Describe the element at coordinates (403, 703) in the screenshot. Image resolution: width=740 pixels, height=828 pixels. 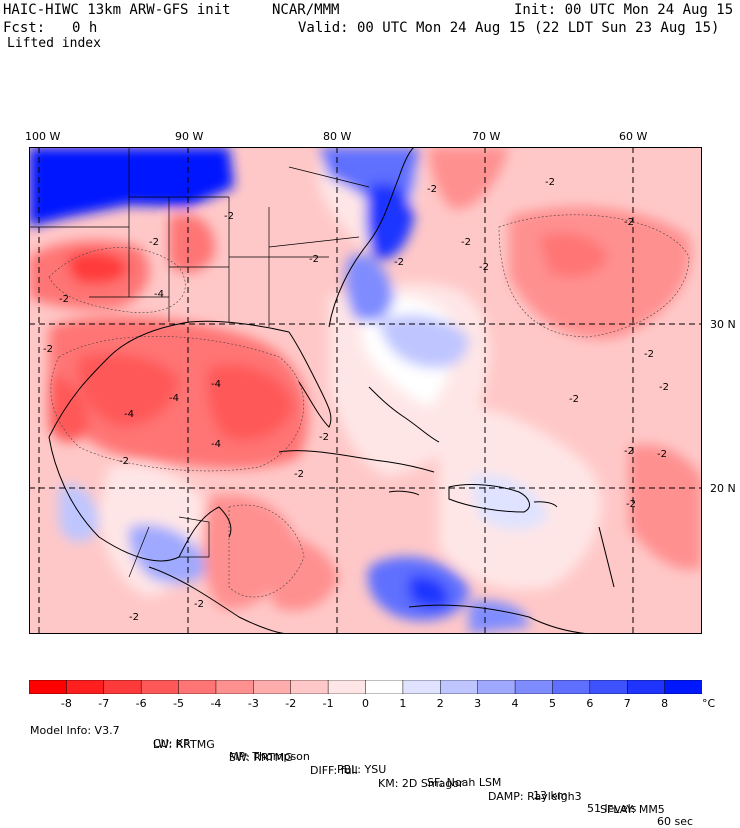
I see `color-scale-tick: 1` at that location.